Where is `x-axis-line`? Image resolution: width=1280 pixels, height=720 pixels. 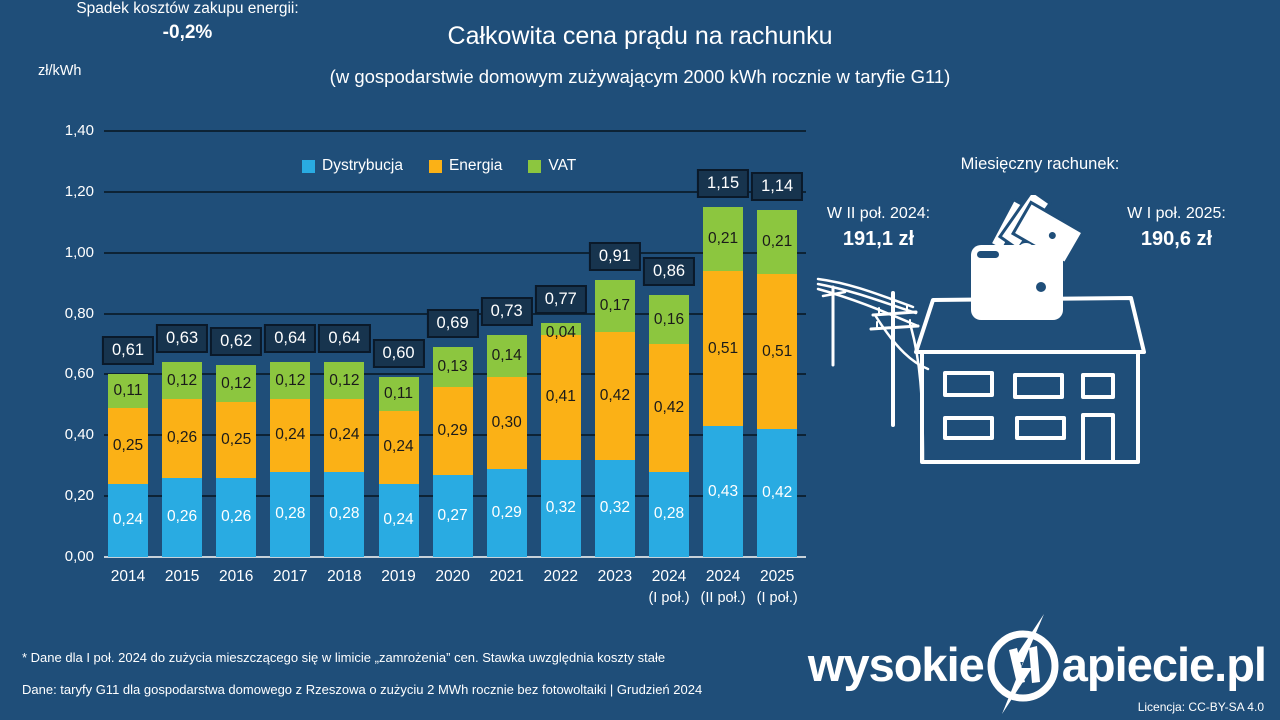 x-axis-line is located at coordinates (455, 557).